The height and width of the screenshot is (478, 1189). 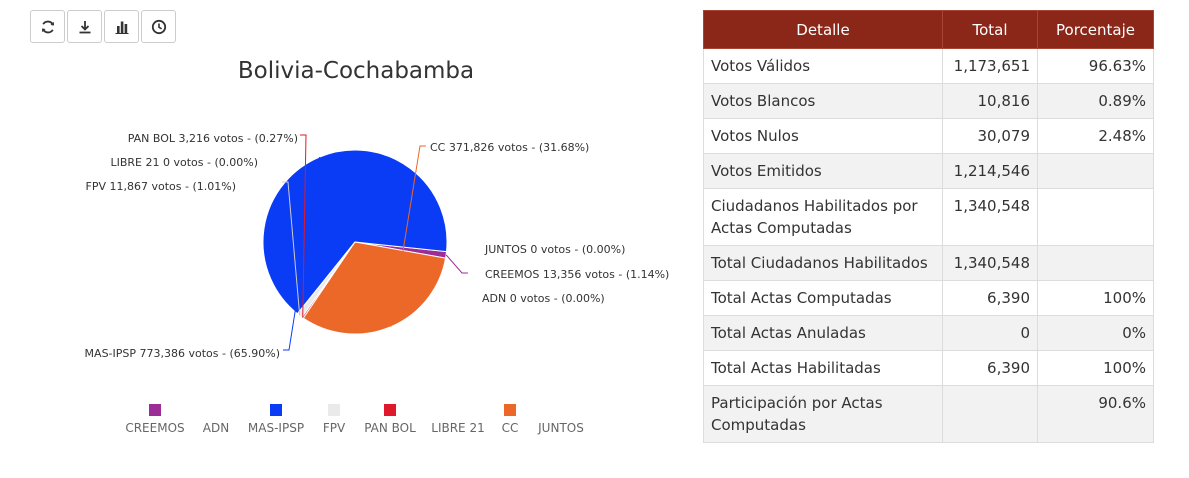 What do you see at coordinates (356, 71) in the screenshot?
I see `chart-title: Bolivia-Cochabamba` at bounding box center [356, 71].